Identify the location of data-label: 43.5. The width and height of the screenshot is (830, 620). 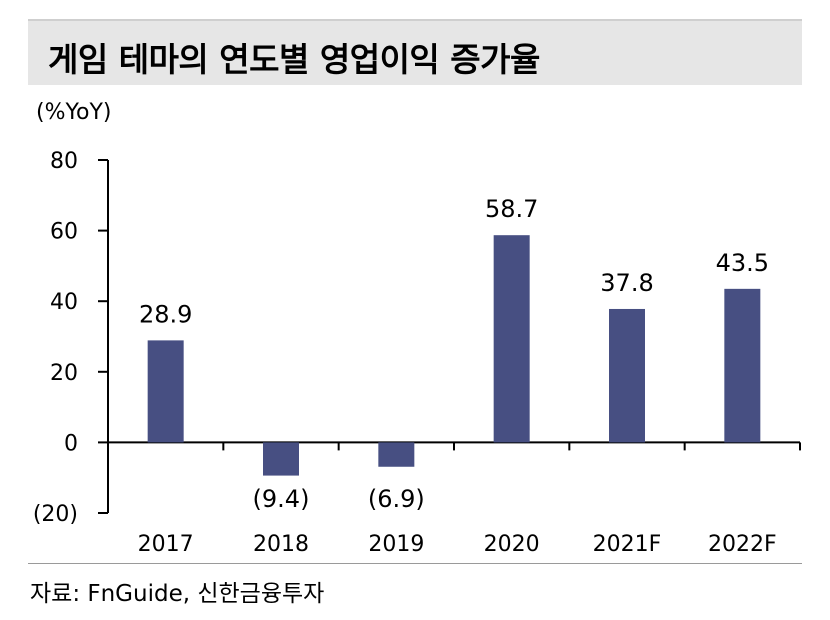
(742, 263).